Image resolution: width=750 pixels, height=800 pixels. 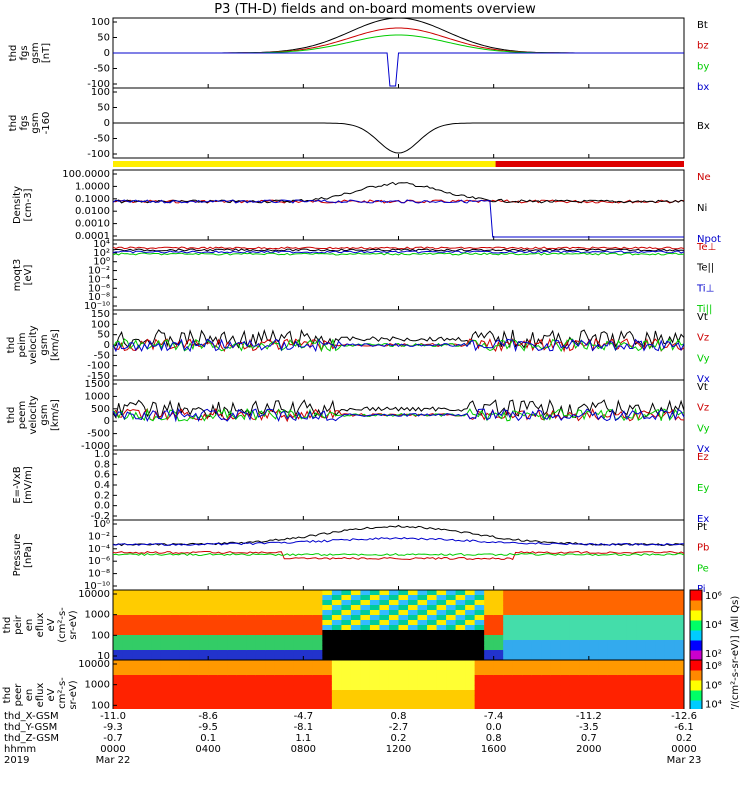 I want to click on panel-frame, so click(x=398, y=485).